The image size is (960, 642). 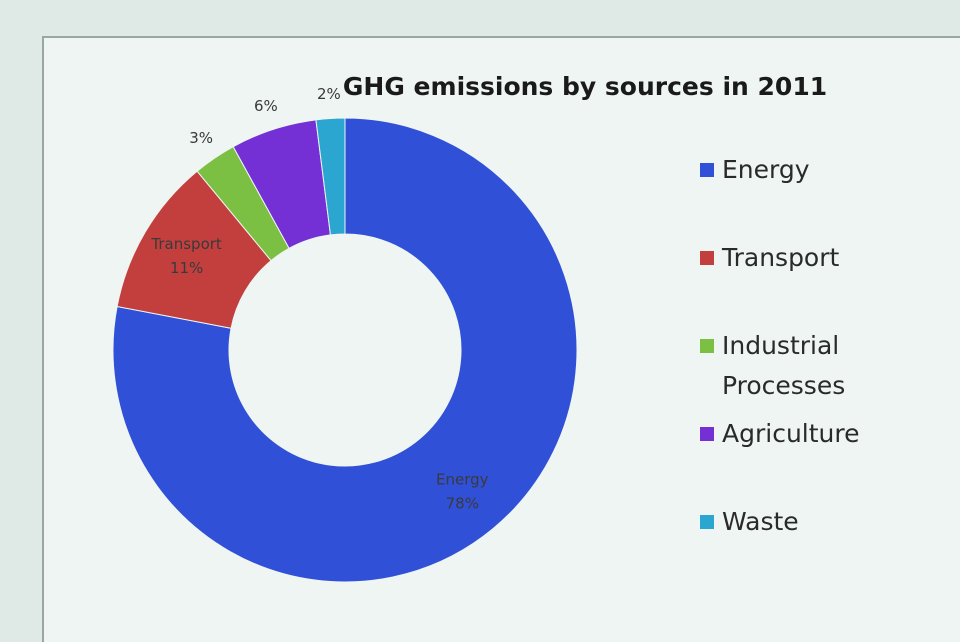 I want to click on value-label: 11%, so click(x=186, y=268).